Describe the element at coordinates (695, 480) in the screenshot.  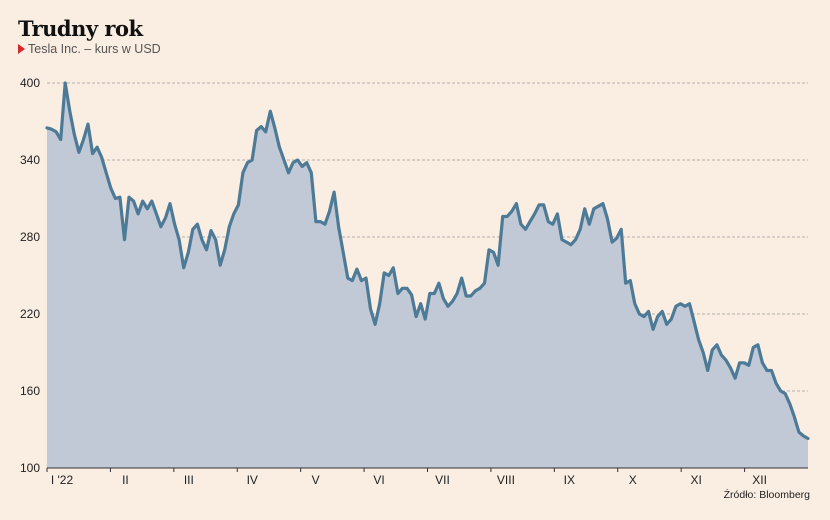
I see `x-tick-label: XI` at that location.